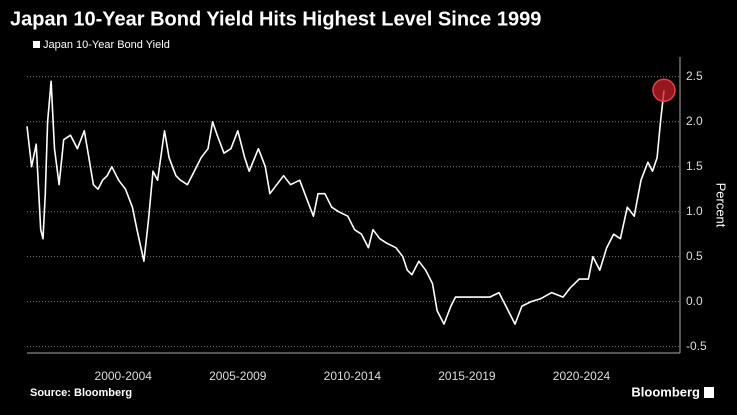  I want to click on x-tick-label: 2005-2009, so click(238, 376).